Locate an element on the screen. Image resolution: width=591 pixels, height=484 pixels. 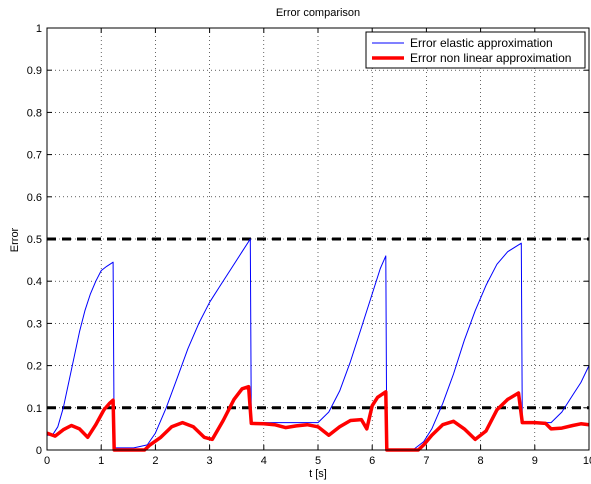
y-tick-label: 0.6 is located at coordinates (34, 198).